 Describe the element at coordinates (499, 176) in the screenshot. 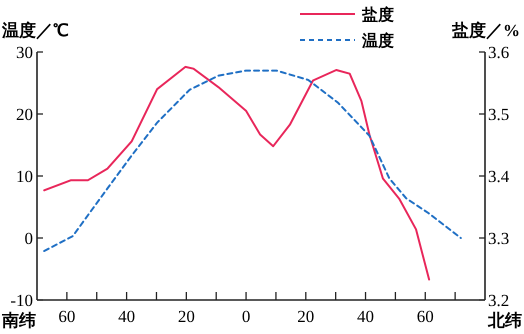

I see `y2-tick-label: 3.4` at that location.